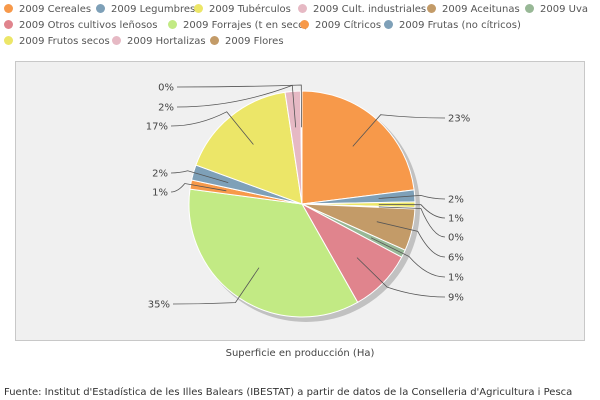 The image size is (600, 400). Describe the element at coordinates (250, 9) in the screenshot. I see `legend-label: 2009 Tubérculos` at that location.